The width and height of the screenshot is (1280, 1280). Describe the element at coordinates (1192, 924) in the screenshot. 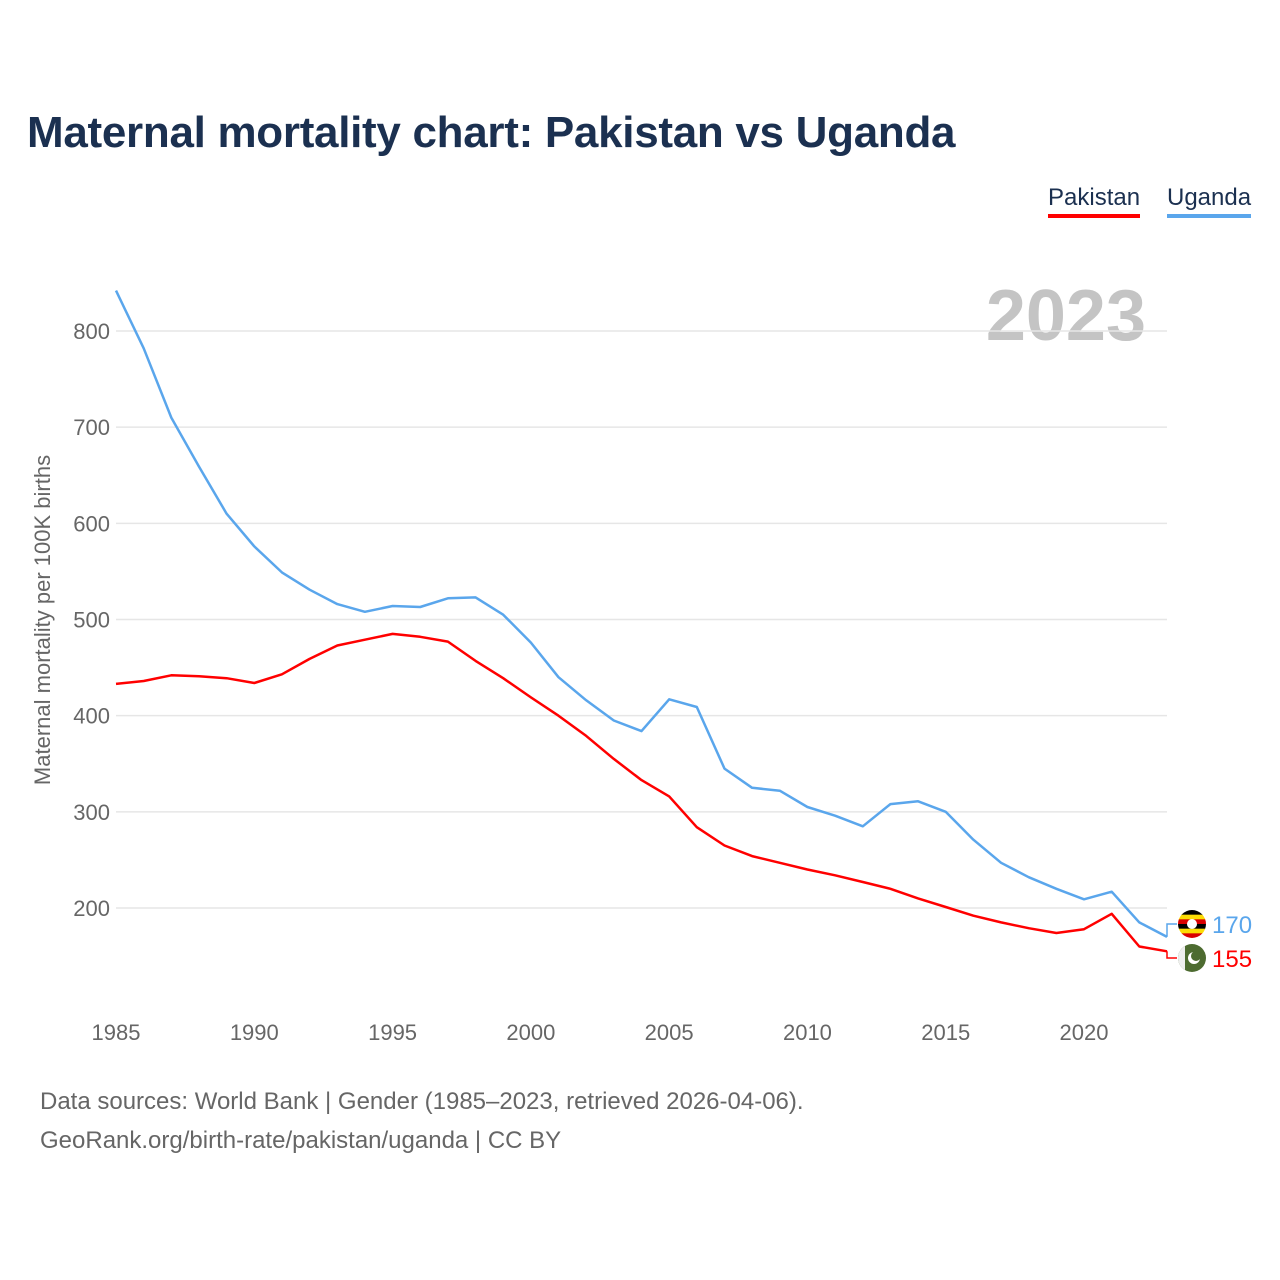

I see `uganda-flag-icon` at that location.